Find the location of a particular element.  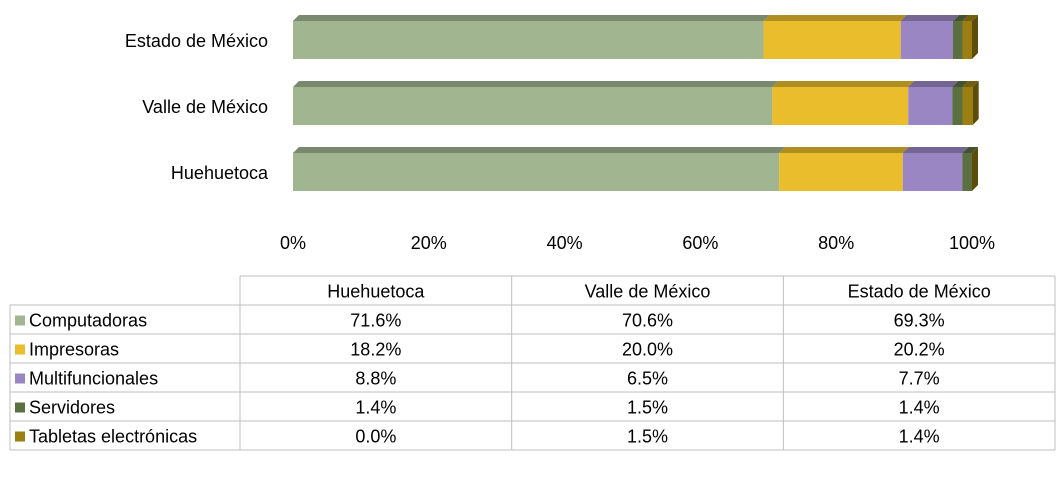

table-cell: 71.6% is located at coordinates (375, 320).